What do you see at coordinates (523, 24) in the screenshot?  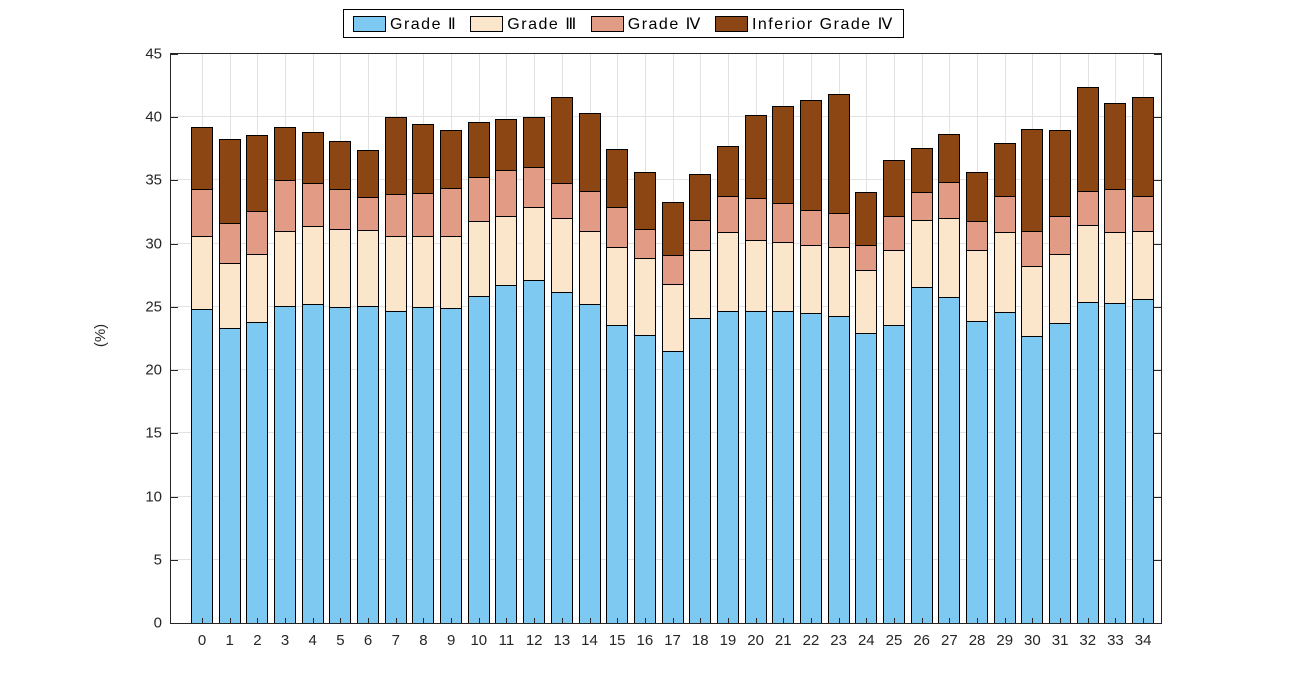 I see `legend-entry: Grade Ⅲ` at bounding box center [523, 24].